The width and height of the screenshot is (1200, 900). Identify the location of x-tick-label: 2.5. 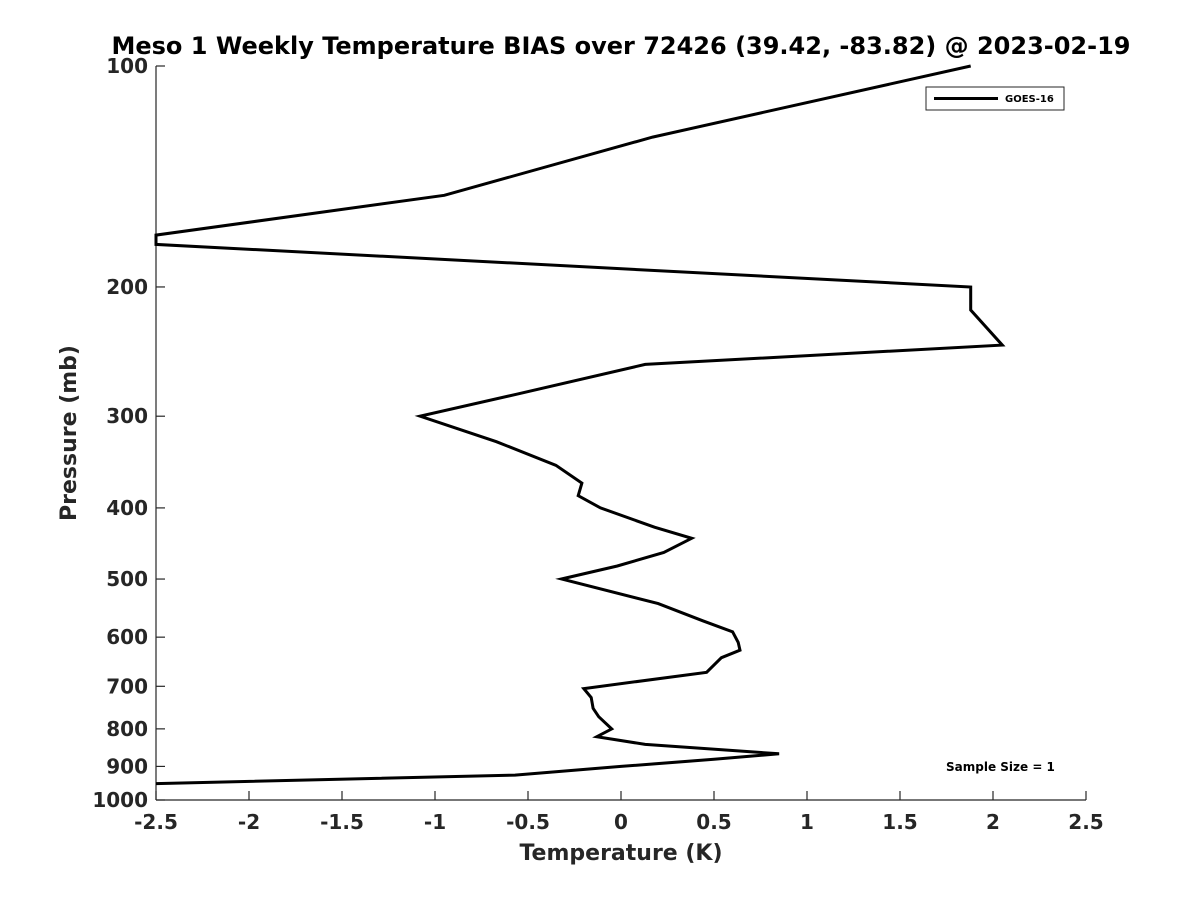
(1085, 822).